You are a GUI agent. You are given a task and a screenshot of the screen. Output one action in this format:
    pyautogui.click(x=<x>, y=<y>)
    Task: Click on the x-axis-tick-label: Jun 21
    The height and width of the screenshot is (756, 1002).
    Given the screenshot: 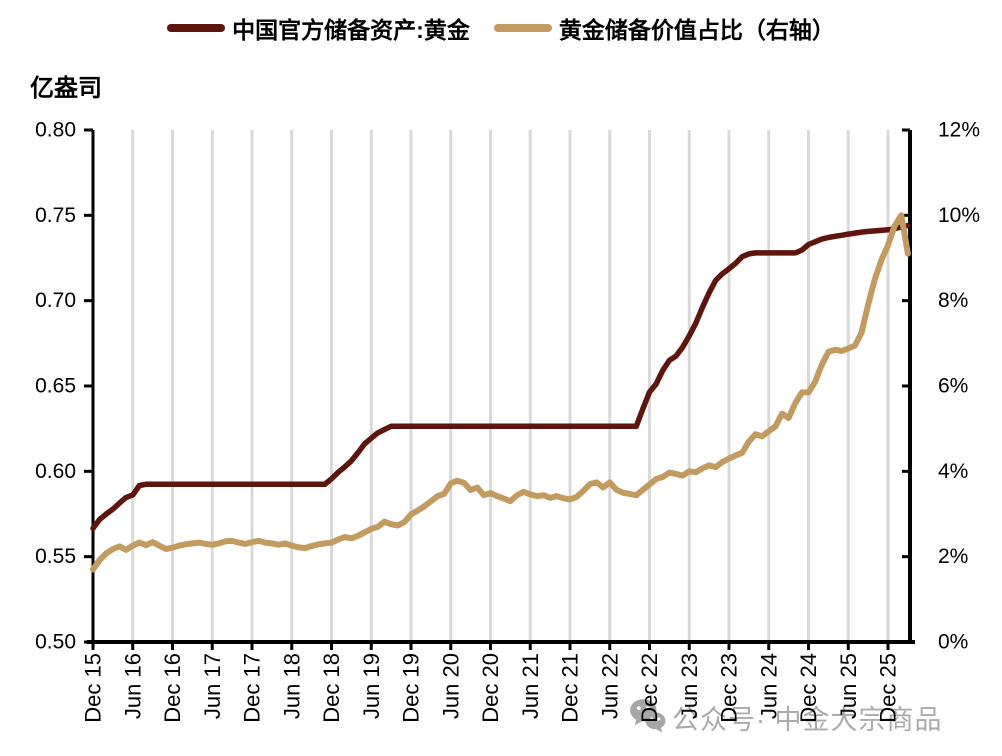 What is the action you would take?
    pyautogui.click(x=530, y=686)
    